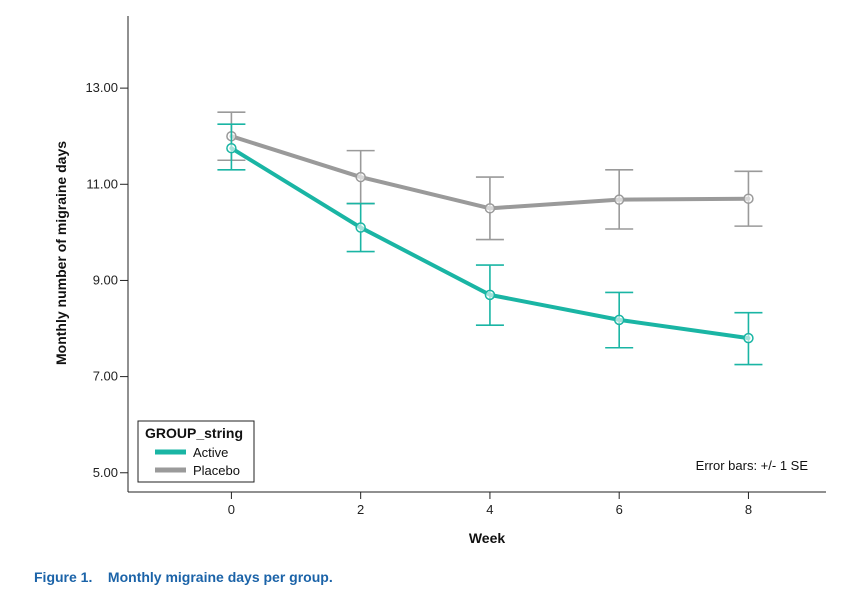 The width and height of the screenshot is (866, 602). Describe the element at coordinates (619, 509) in the screenshot. I see `x-tick-label: 6` at that location.